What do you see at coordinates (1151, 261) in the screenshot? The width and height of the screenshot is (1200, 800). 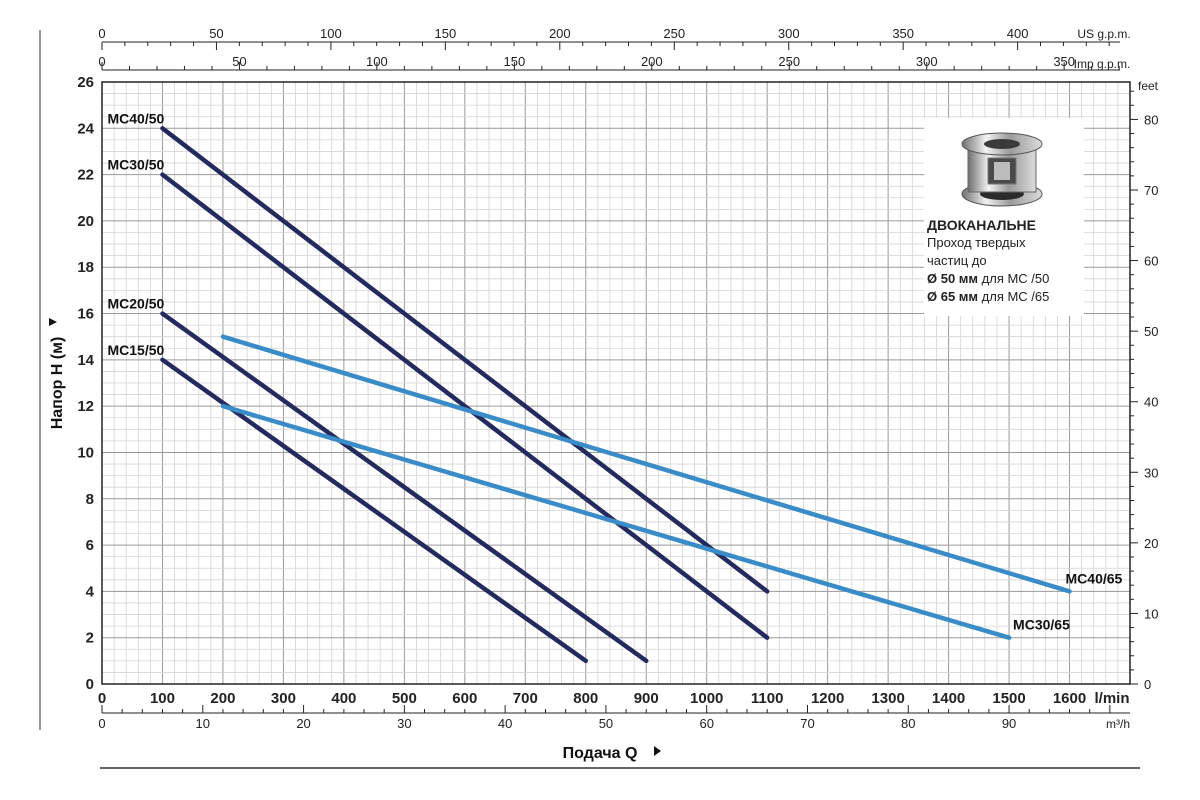 I see `right-tick-label: 60` at bounding box center [1151, 261].